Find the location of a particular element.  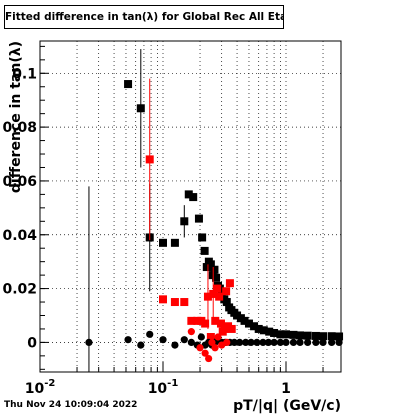

y-axis-title: difference in tan(λ) is located at coordinates (16, 117).